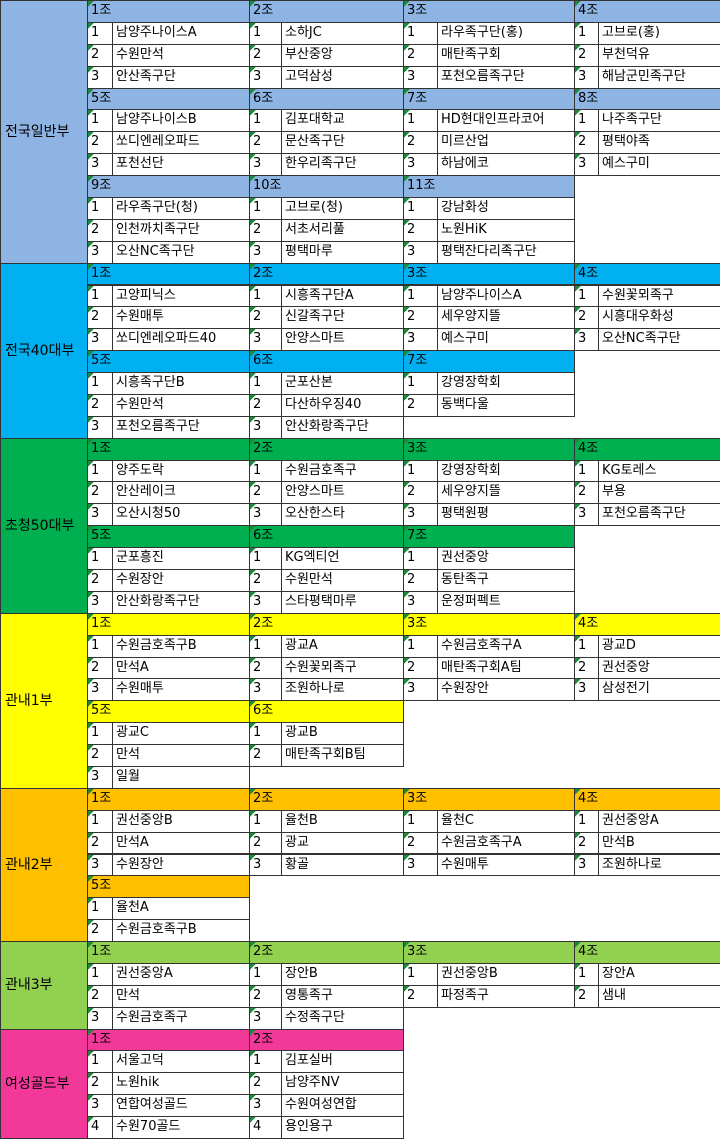 The width and height of the screenshot is (720, 1139). Describe the element at coordinates (659, 493) in the screenshot. I see `team-name: 부용` at that location.